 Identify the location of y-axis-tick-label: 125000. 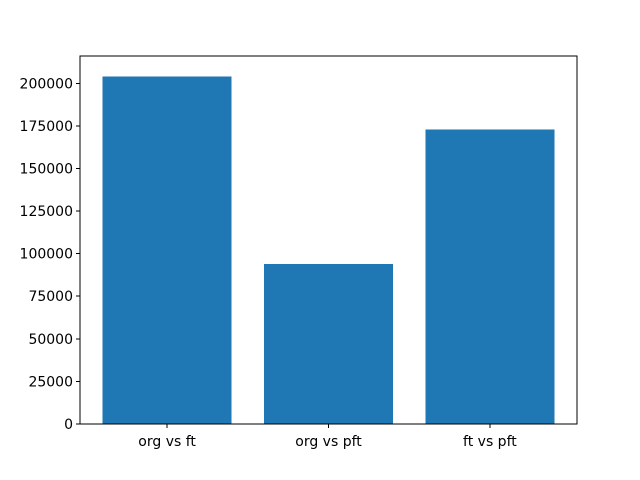
(46, 212).